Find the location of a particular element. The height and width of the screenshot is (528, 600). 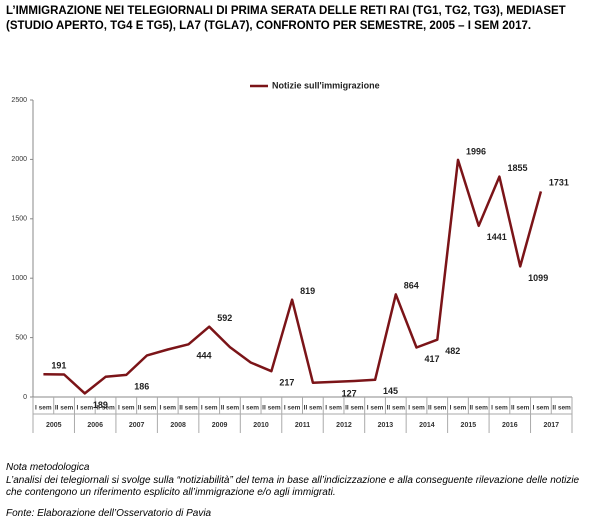

year-label: 2007 is located at coordinates (137, 425).